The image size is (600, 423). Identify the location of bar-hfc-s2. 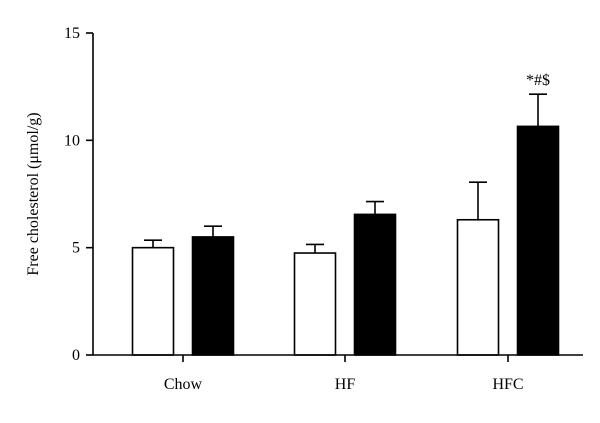
(538, 240).